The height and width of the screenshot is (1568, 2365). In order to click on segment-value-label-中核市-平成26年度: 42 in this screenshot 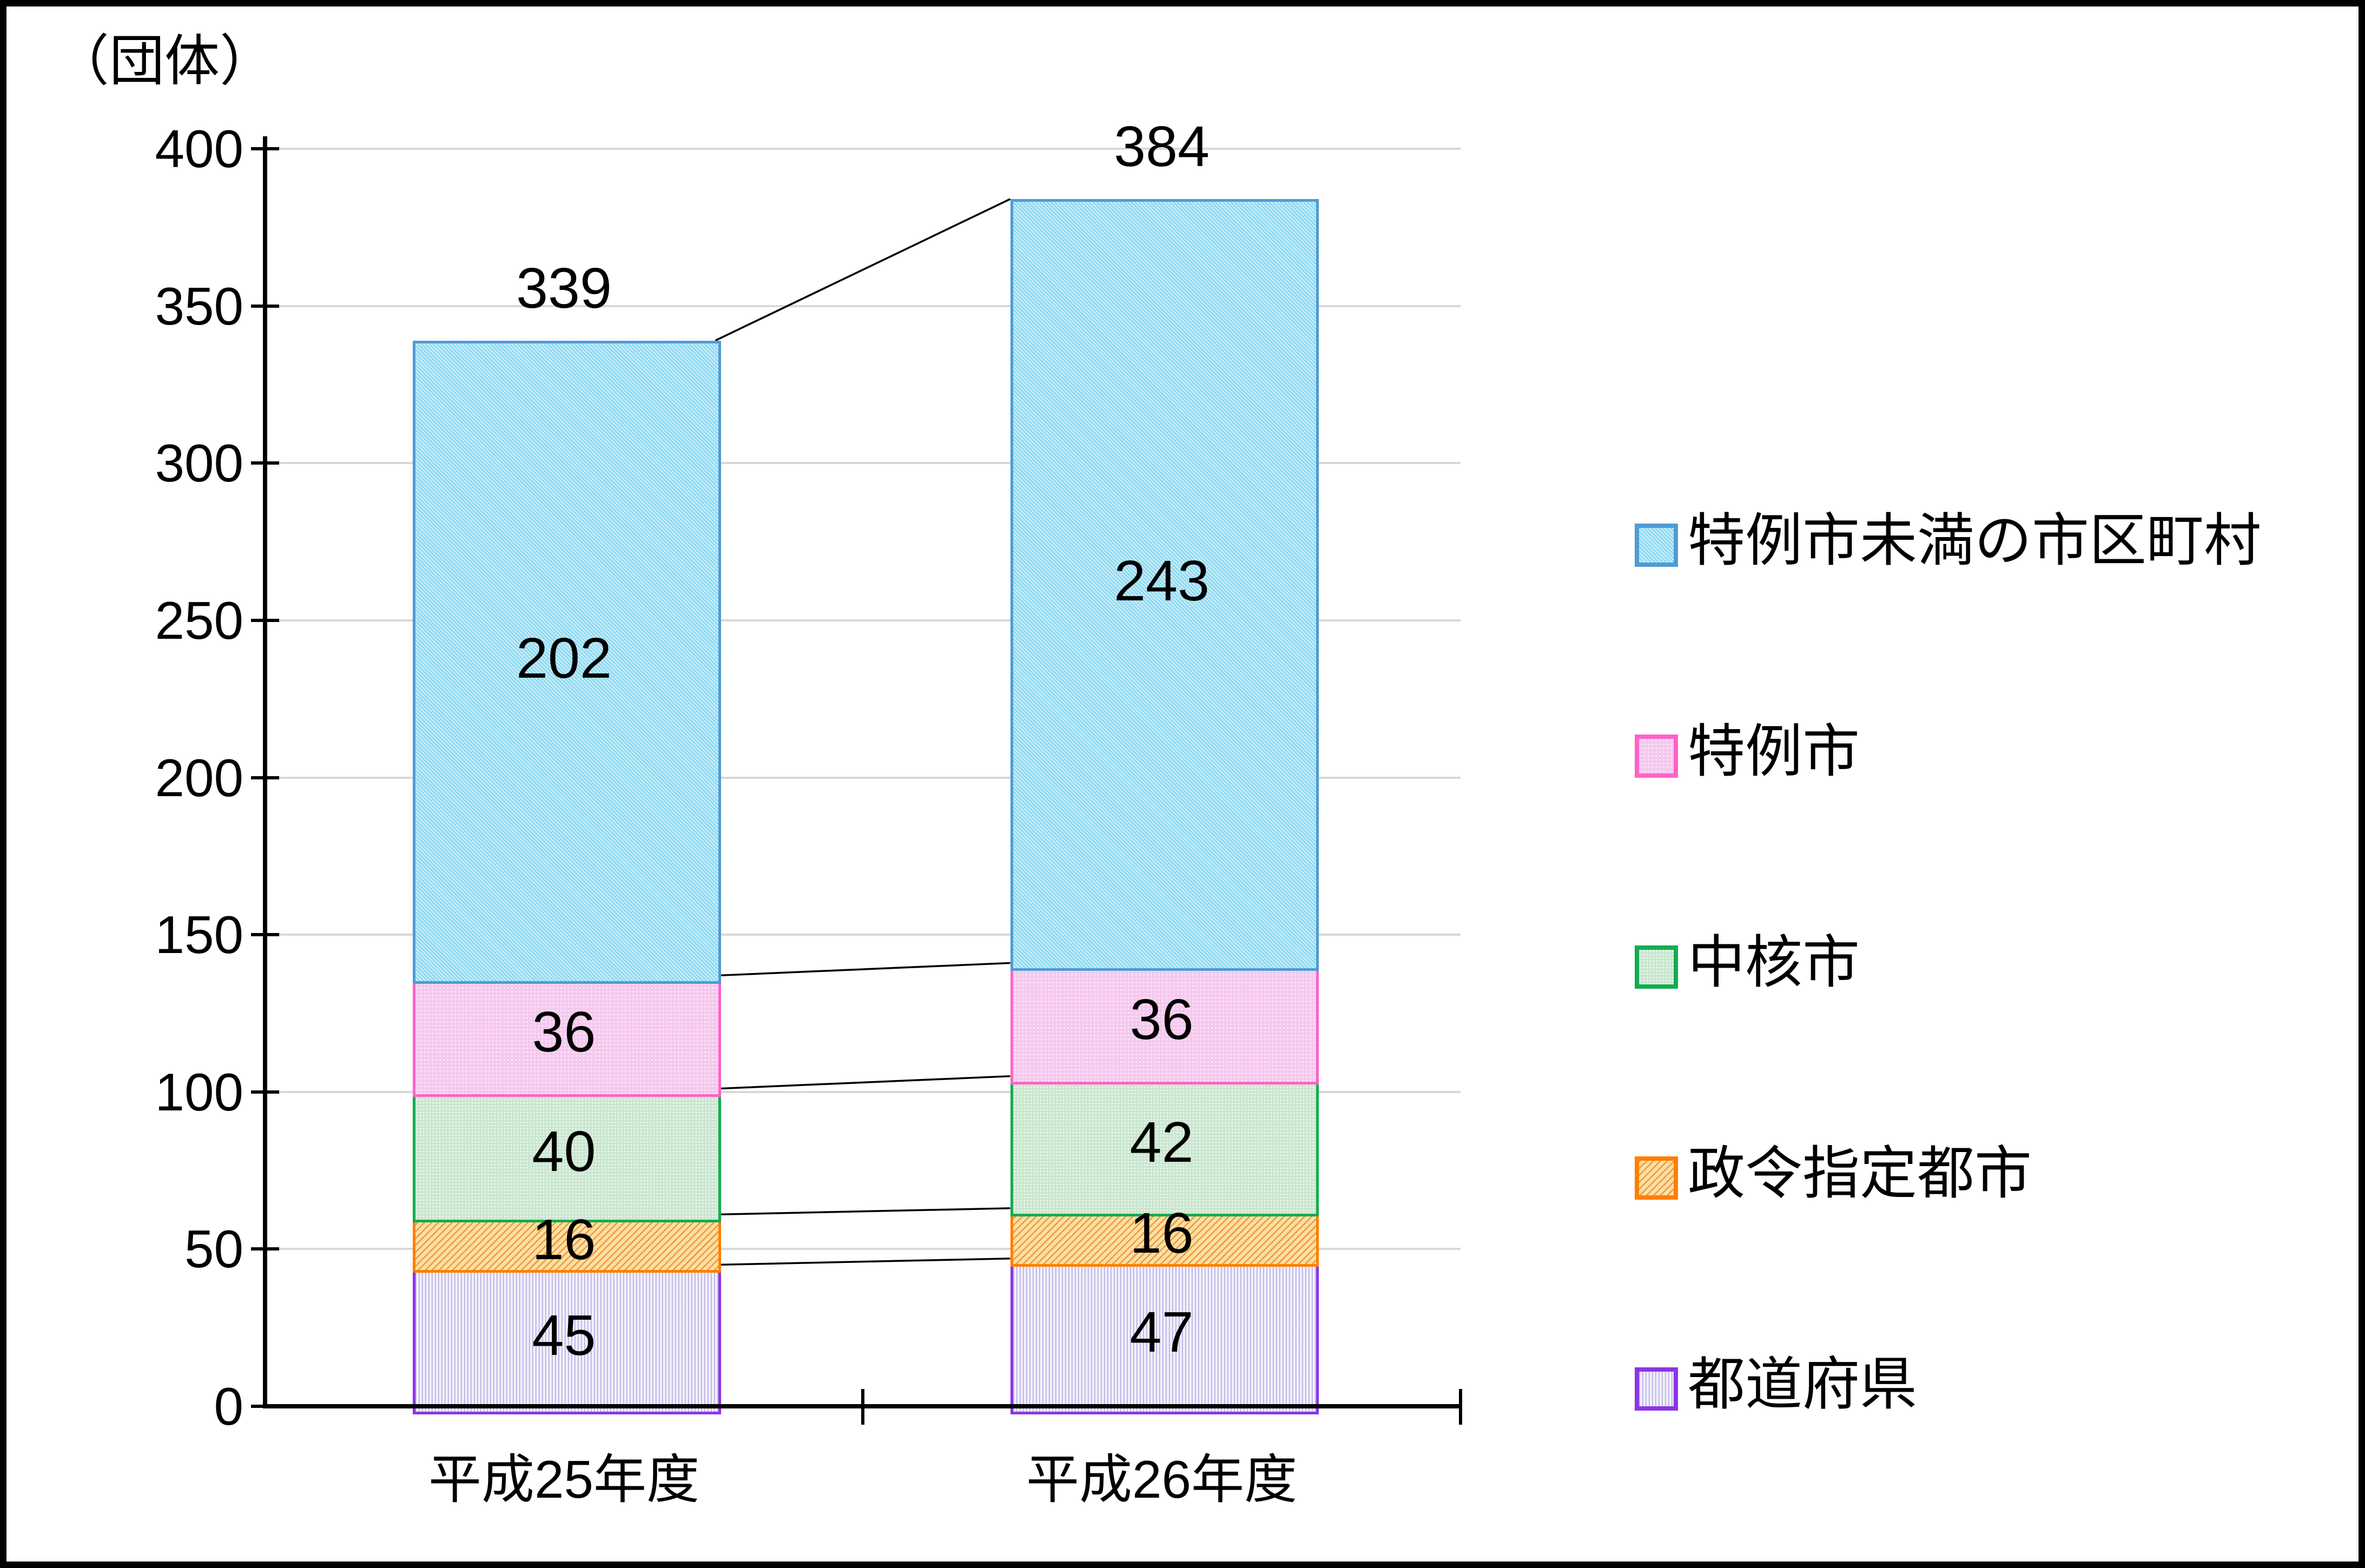, I will do `click(1162, 1142)`.